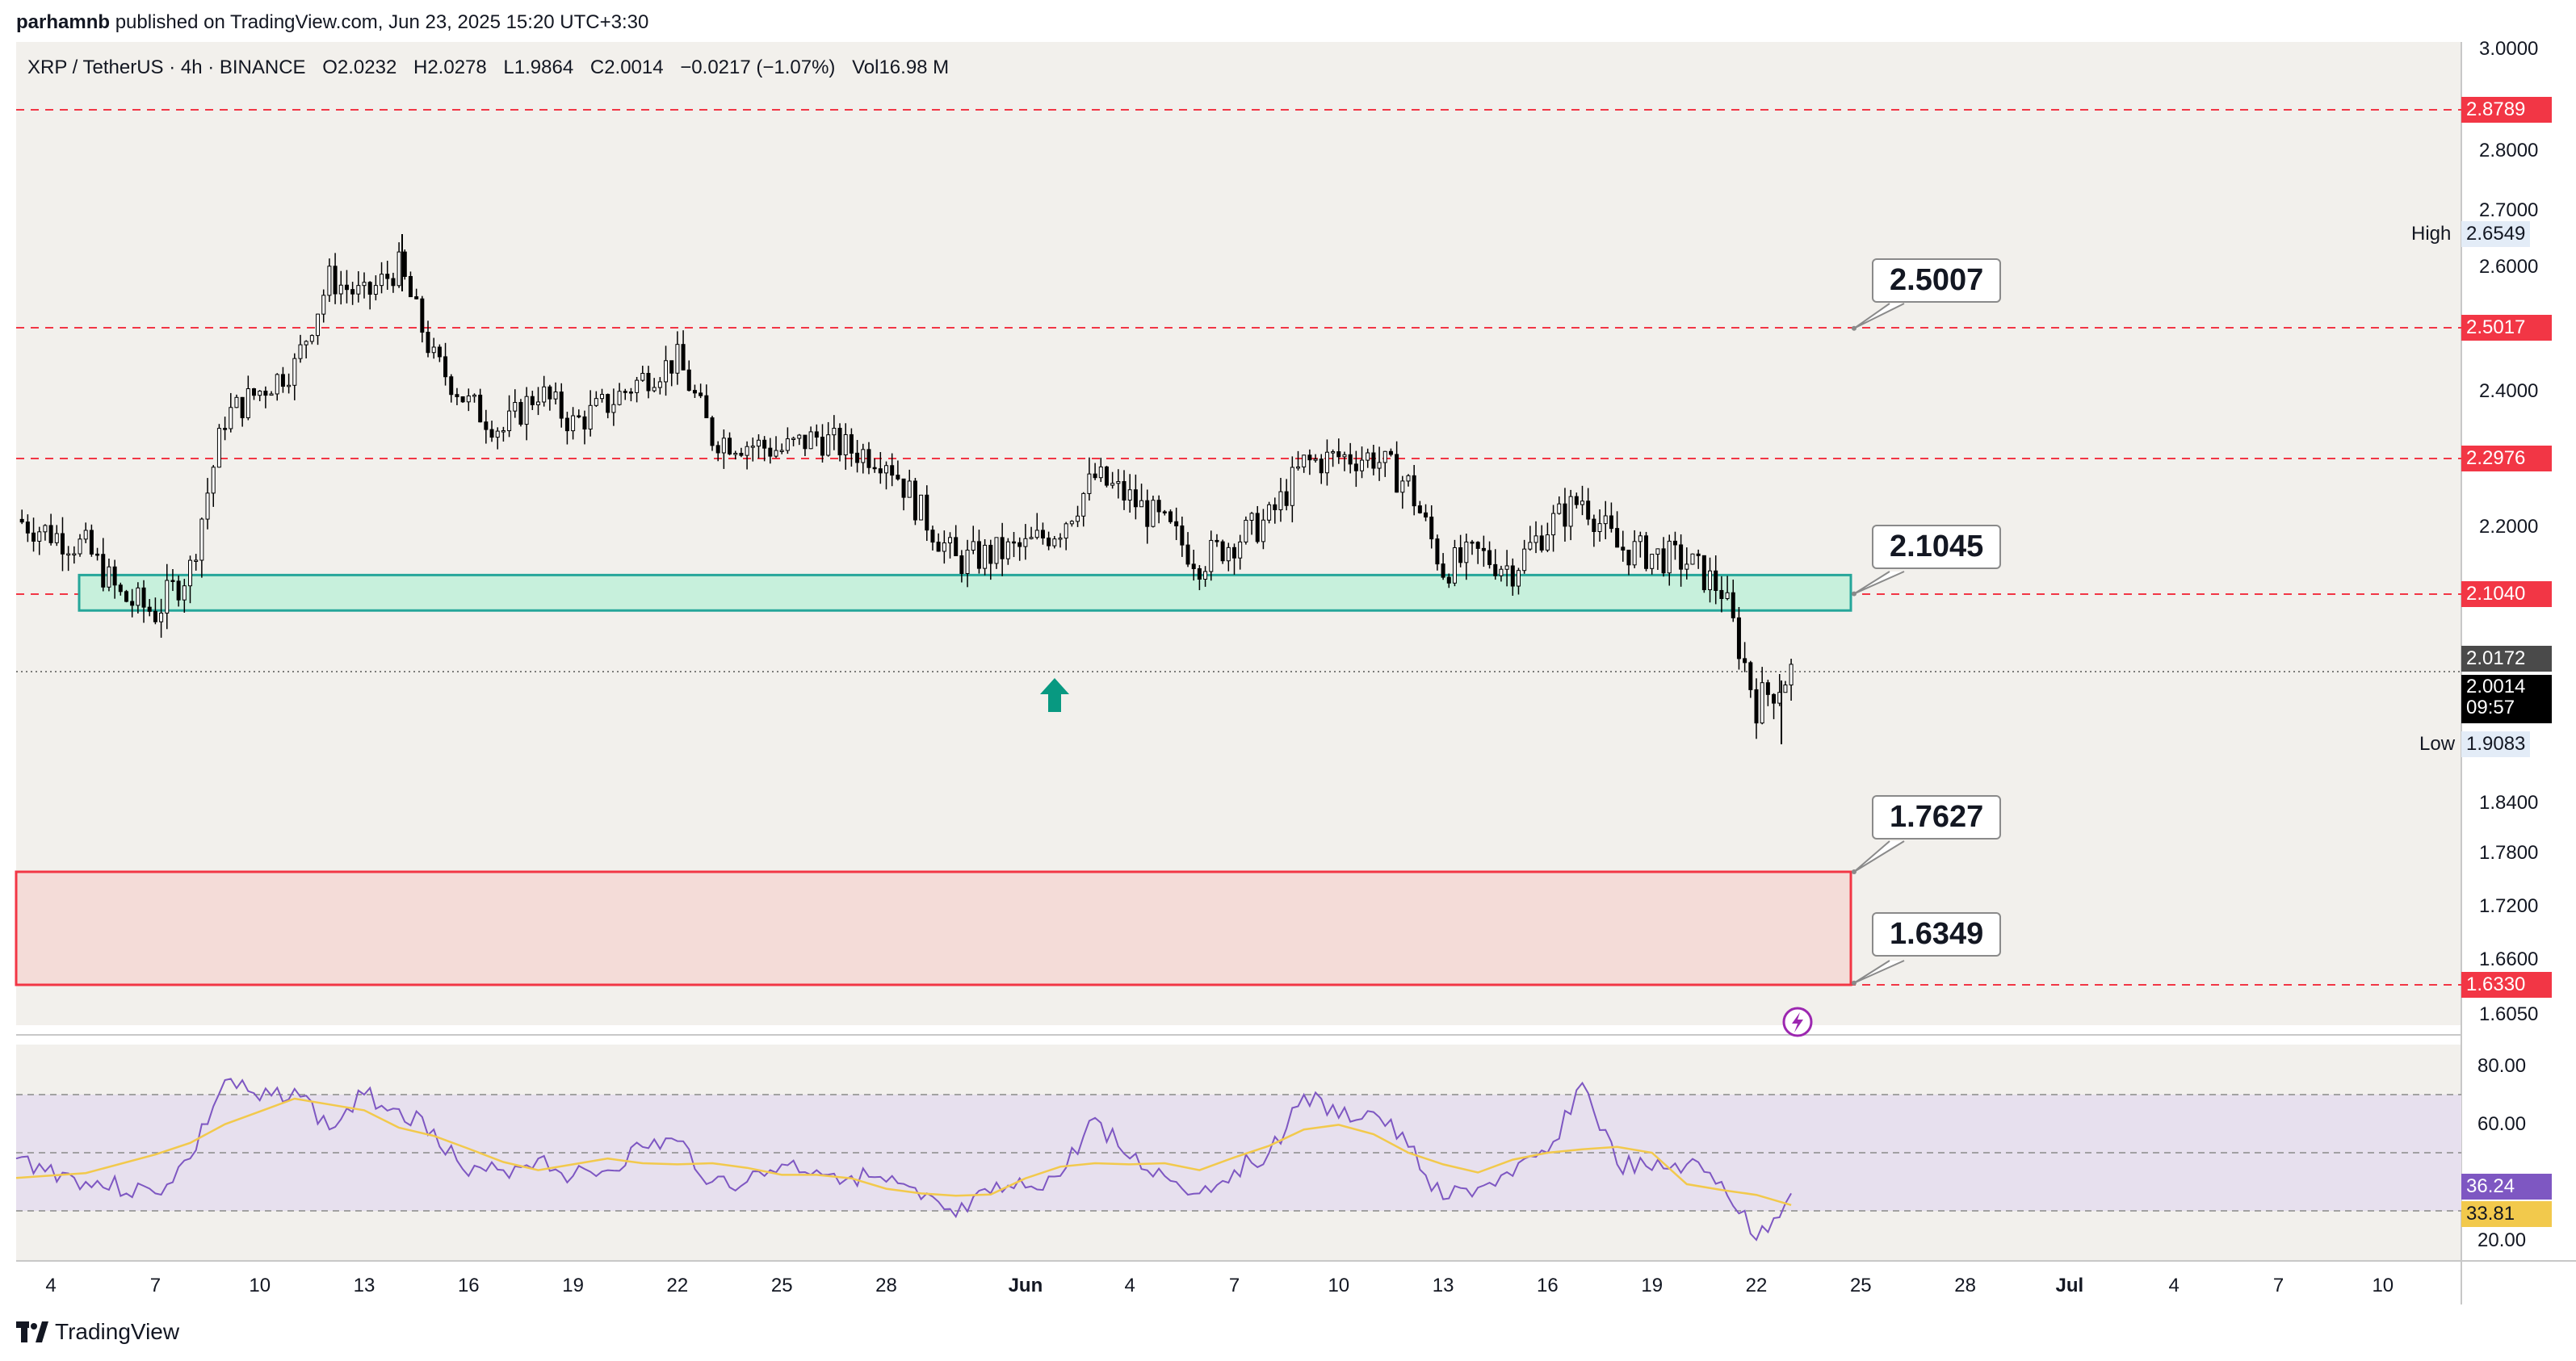 The image size is (2576, 1361). I want to click on high-label: High, so click(2431, 234).